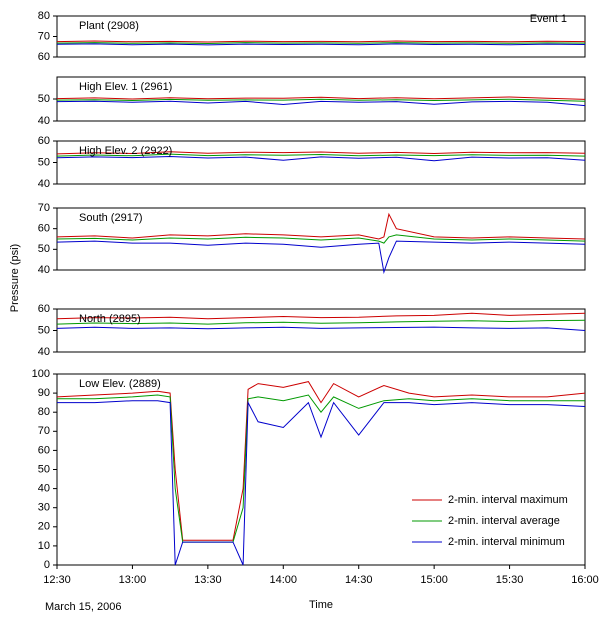 The width and height of the screenshot is (613, 626). I want to click on legend-label: 2-min. interval maximum, so click(508, 500).